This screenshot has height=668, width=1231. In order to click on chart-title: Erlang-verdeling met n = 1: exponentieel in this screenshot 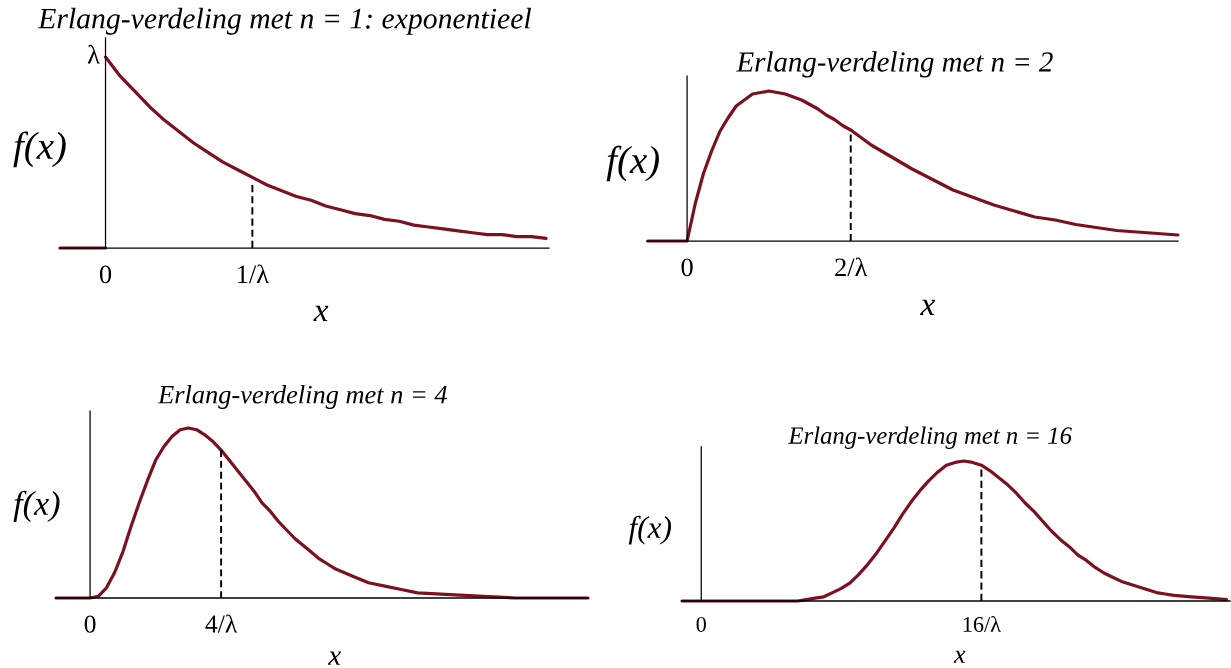, I will do `click(284, 21)`.